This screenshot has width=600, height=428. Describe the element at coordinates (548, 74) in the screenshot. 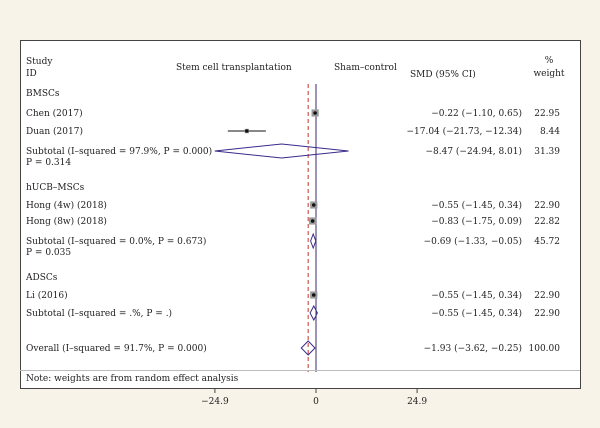

I see `header-weight-bottom: weight` at that location.